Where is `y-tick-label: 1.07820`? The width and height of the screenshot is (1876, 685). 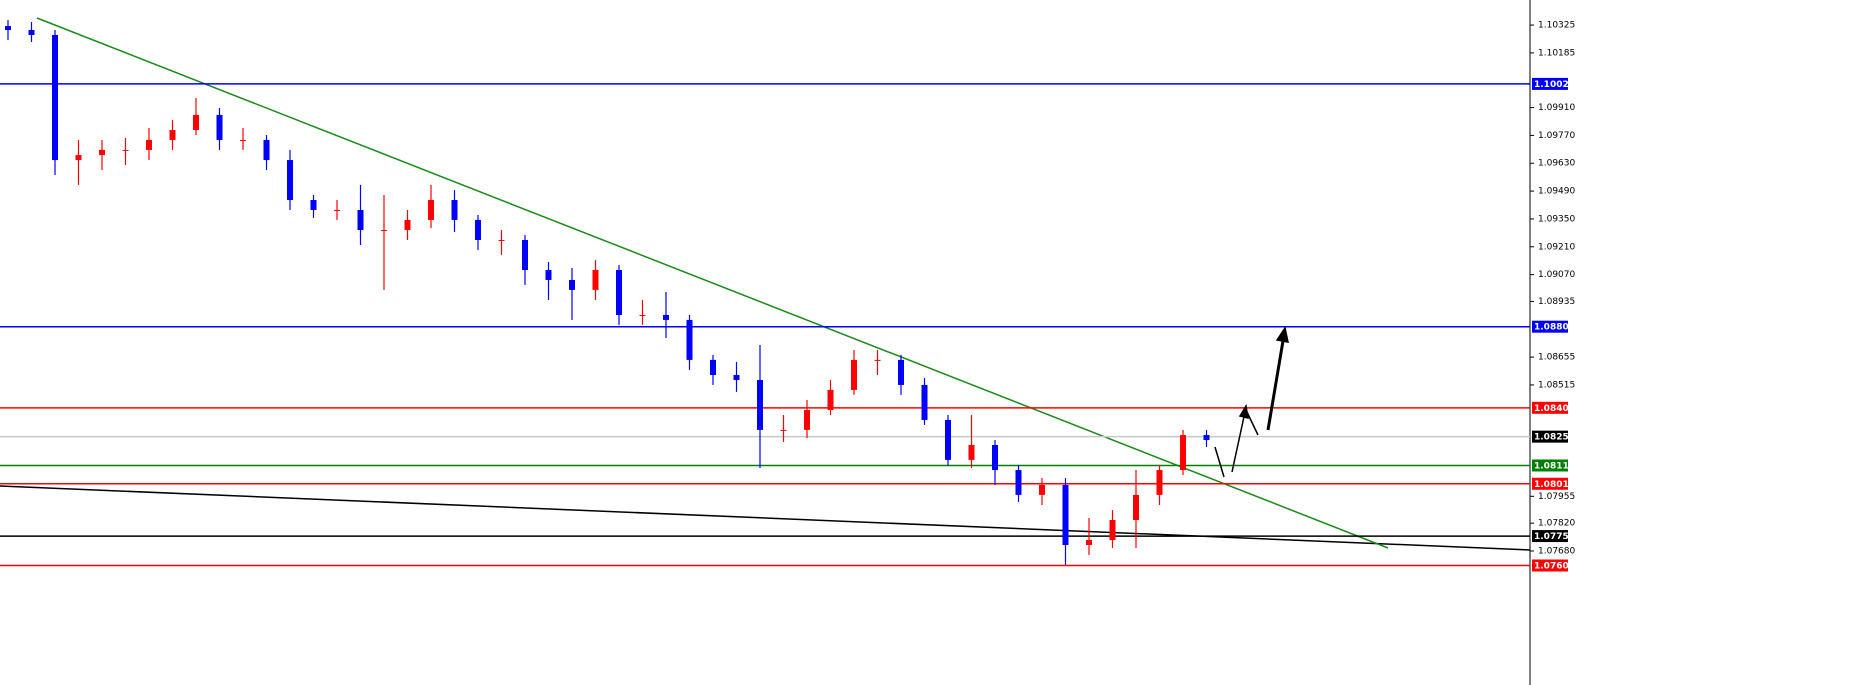 y-tick-label: 1.07820 is located at coordinates (1556, 524).